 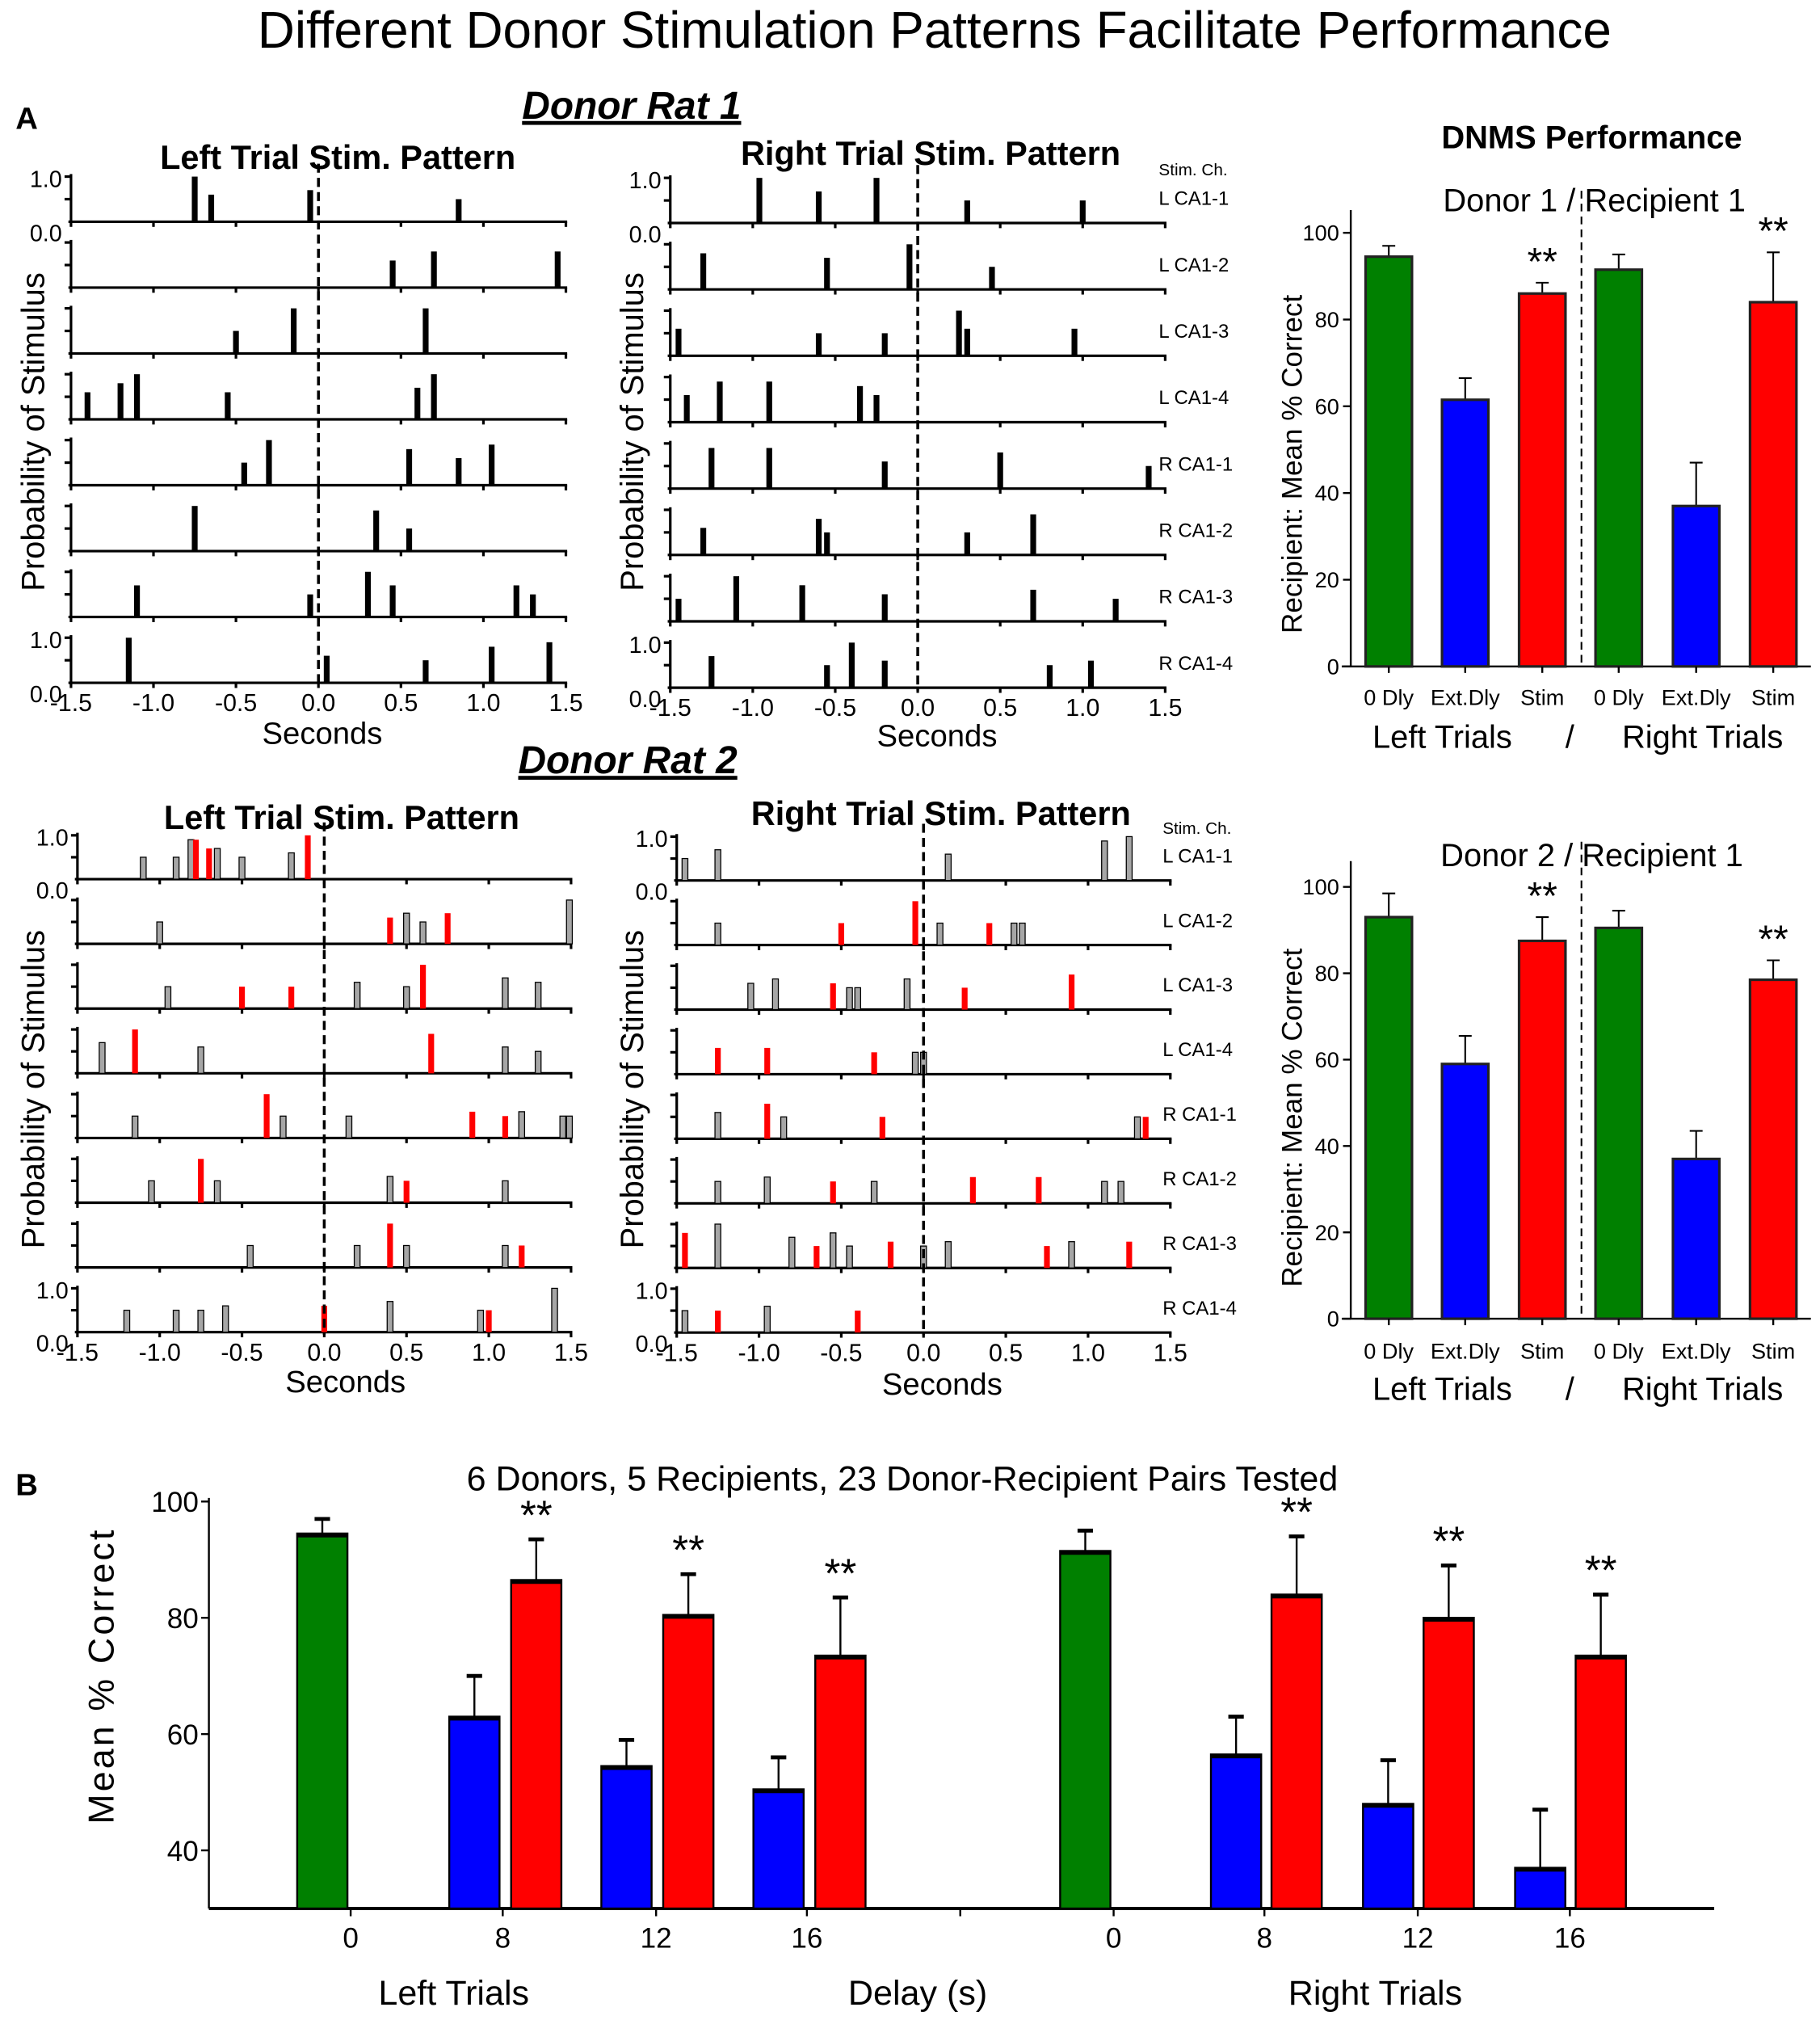 What do you see at coordinates (1333, 666) in the screenshot?
I see `y-tick-label: 0` at bounding box center [1333, 666].